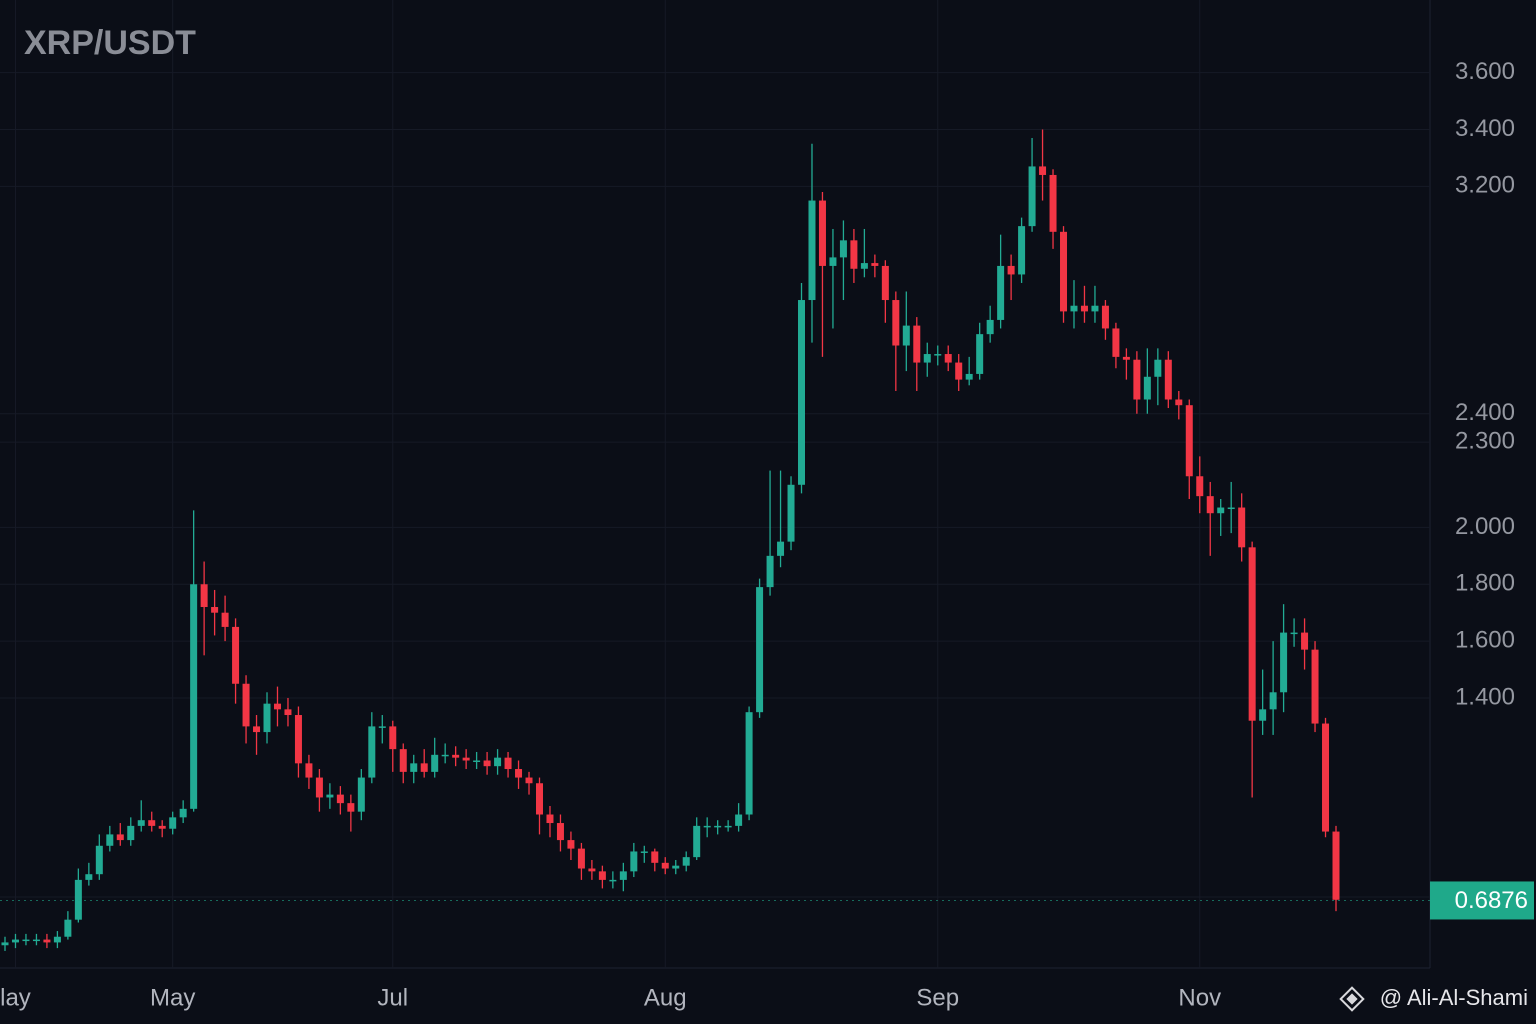 The image size is (1536, 1024). What do you see at coordinates (1491, 900) in the screenshot?
I see `last-price-label: 0.6876` at bounding box center [1491, 900].